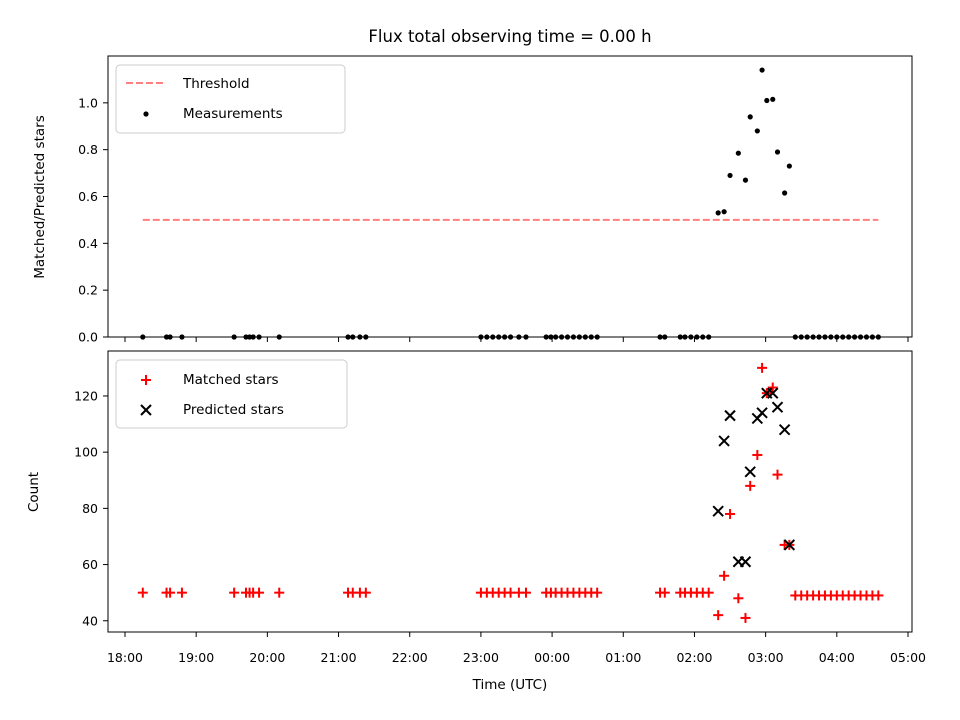 The height and width of the screenshot is (720, 960). I want to click on x-tick-label: 22:00, so click(410, 657).